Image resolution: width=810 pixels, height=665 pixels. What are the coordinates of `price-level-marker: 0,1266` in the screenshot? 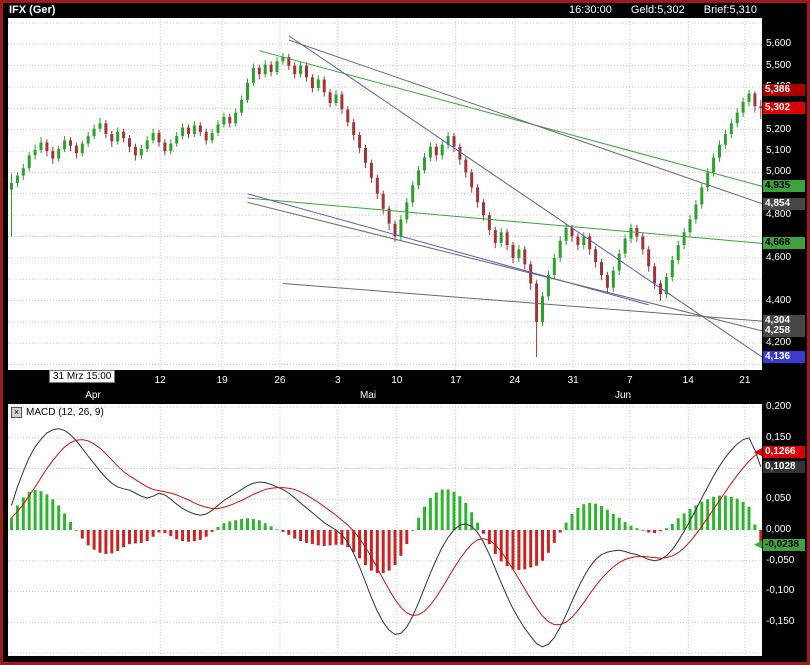 It's located at (784, 452).